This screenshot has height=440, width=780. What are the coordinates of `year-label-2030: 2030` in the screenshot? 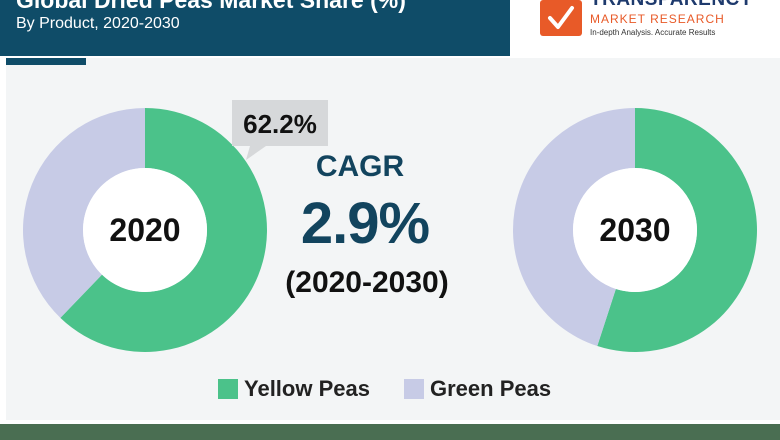 It's located at (634, 230).